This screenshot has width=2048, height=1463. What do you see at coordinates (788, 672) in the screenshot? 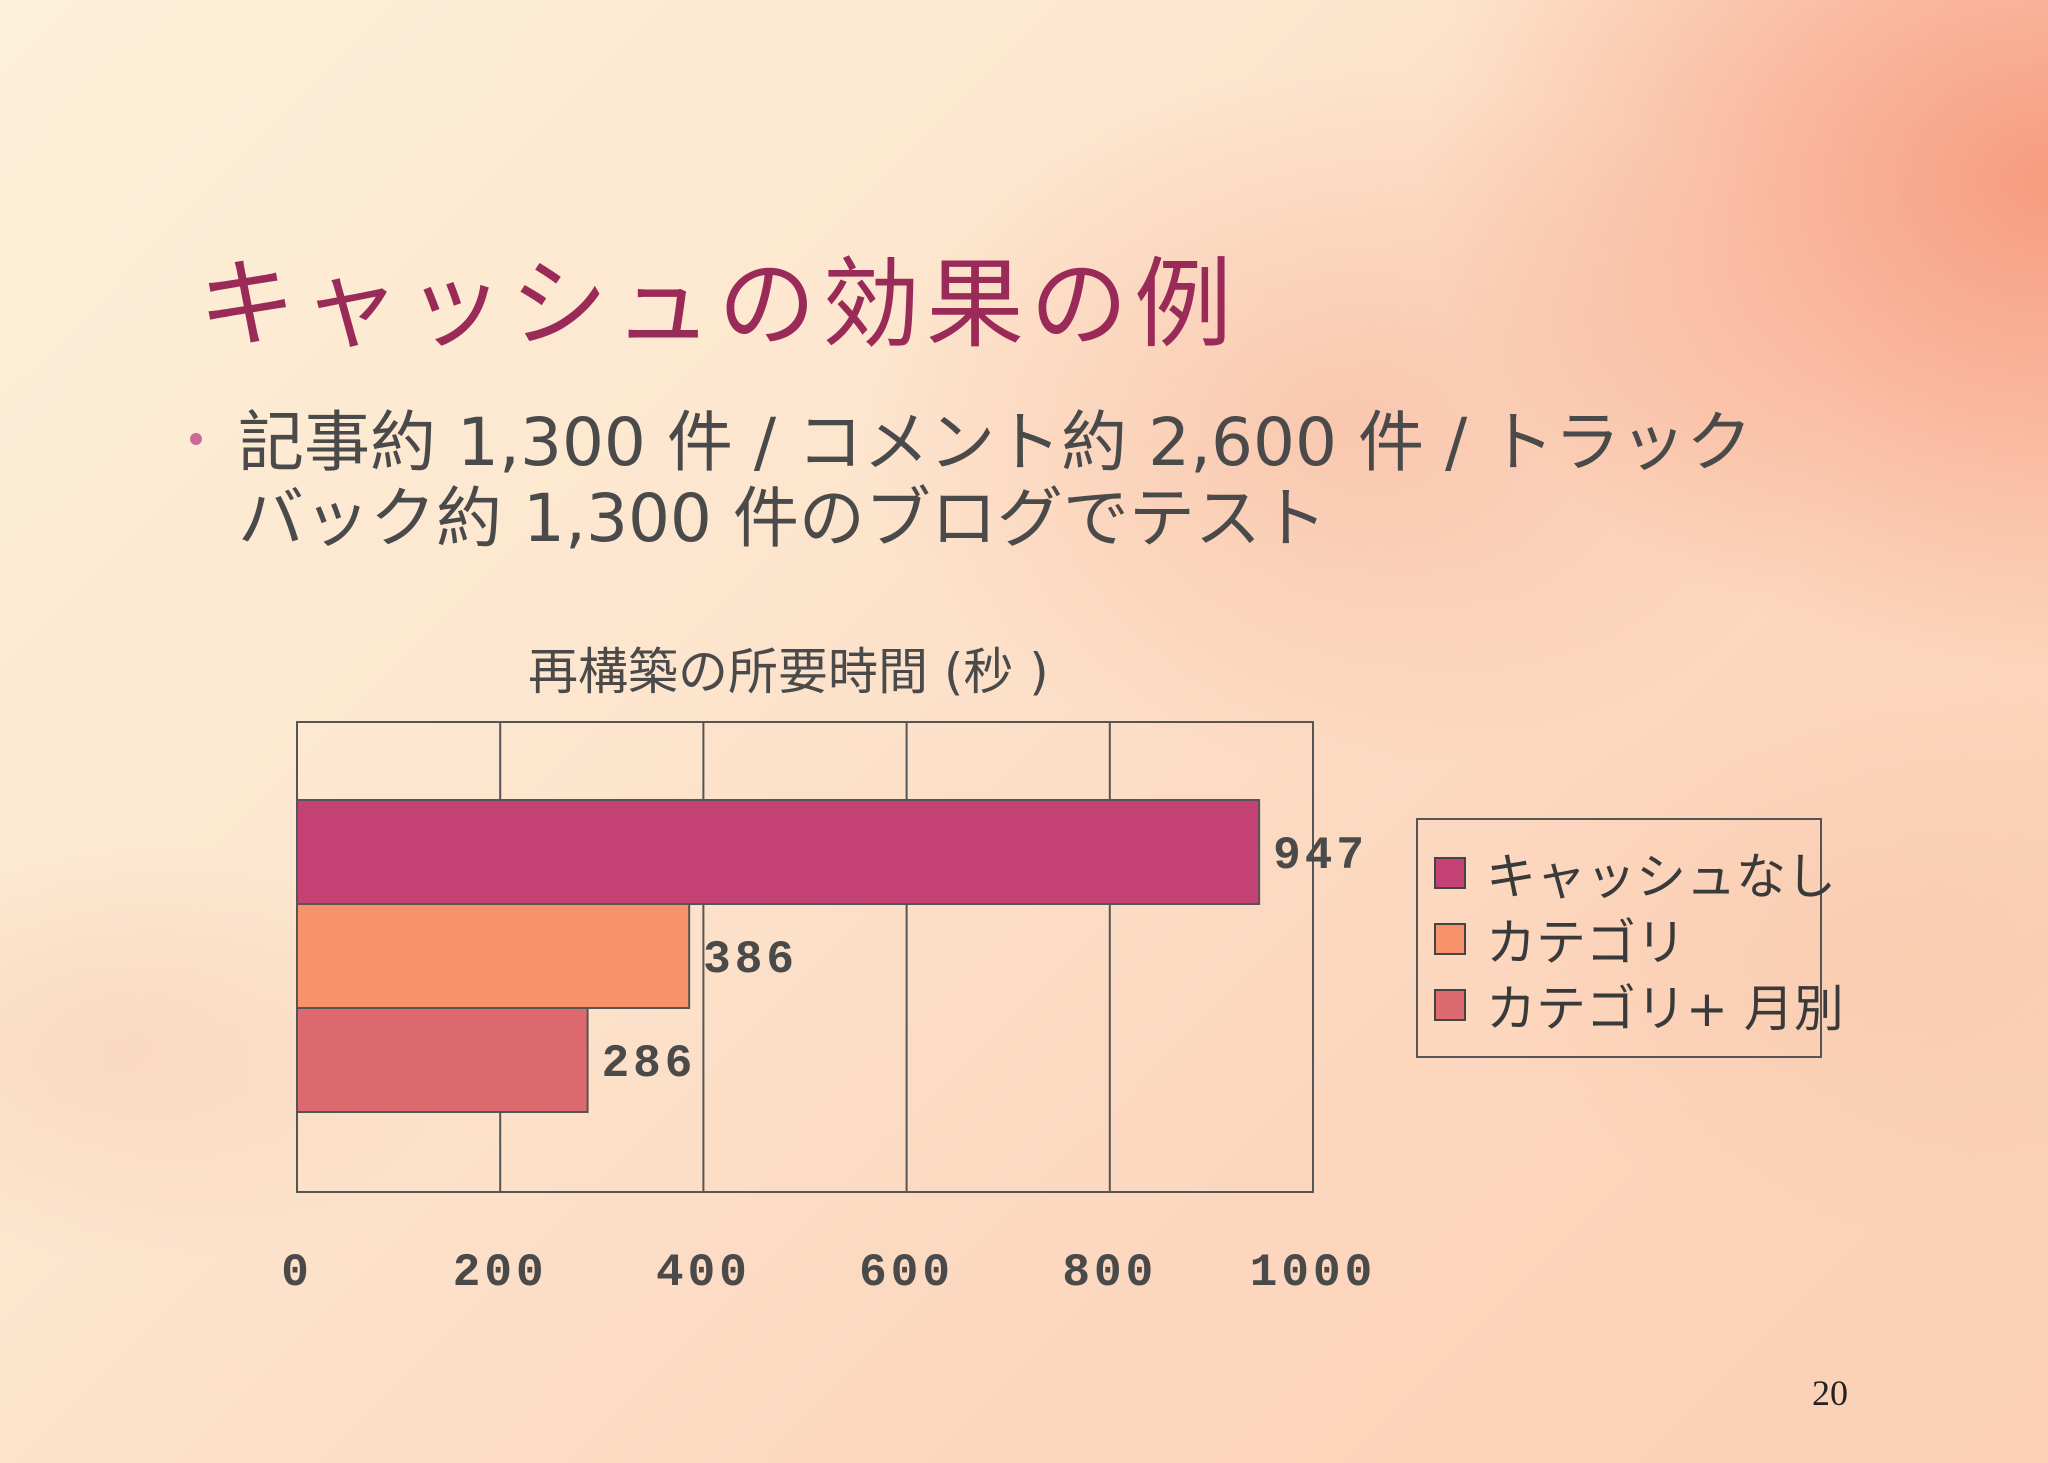
I see `chart-title: 再構築の所要時間 (秒 )` at bounding box center [788, 672].